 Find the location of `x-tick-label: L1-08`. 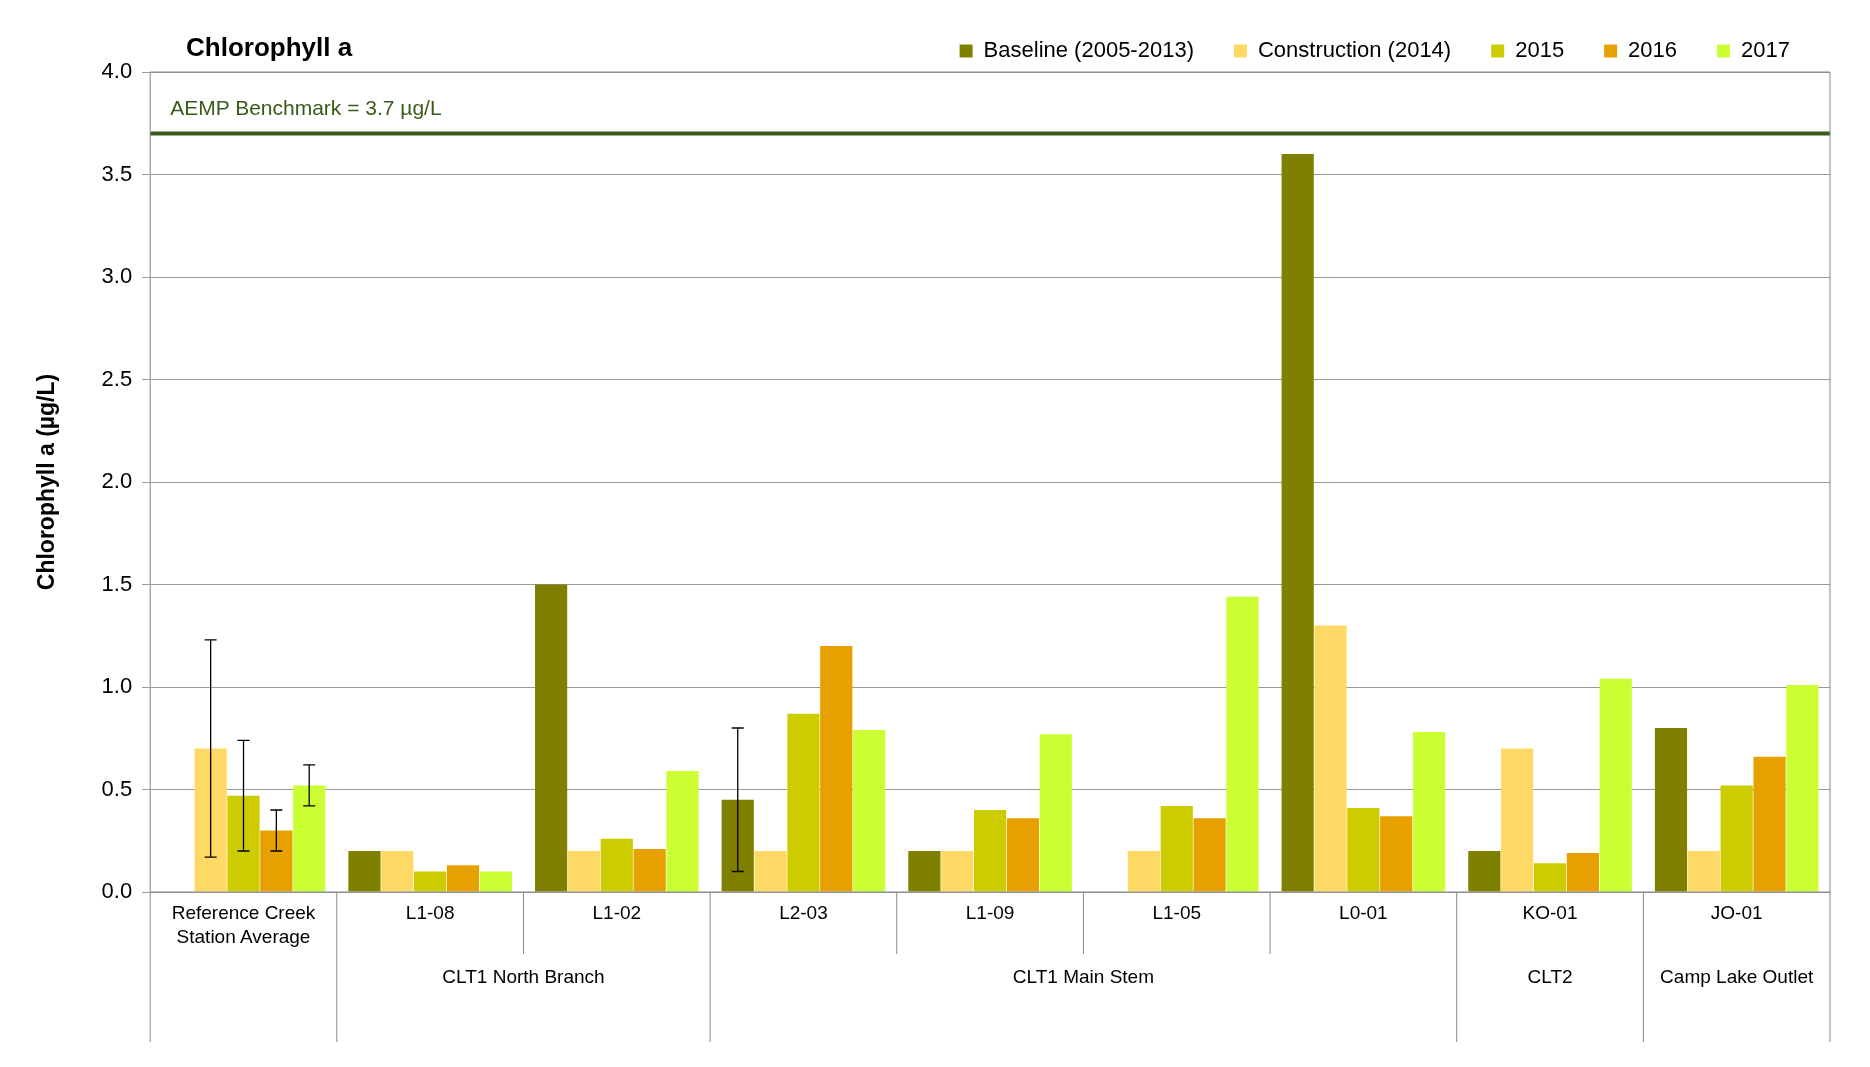

x-tick-label: L1-08 is located at coordinates (430, 912).